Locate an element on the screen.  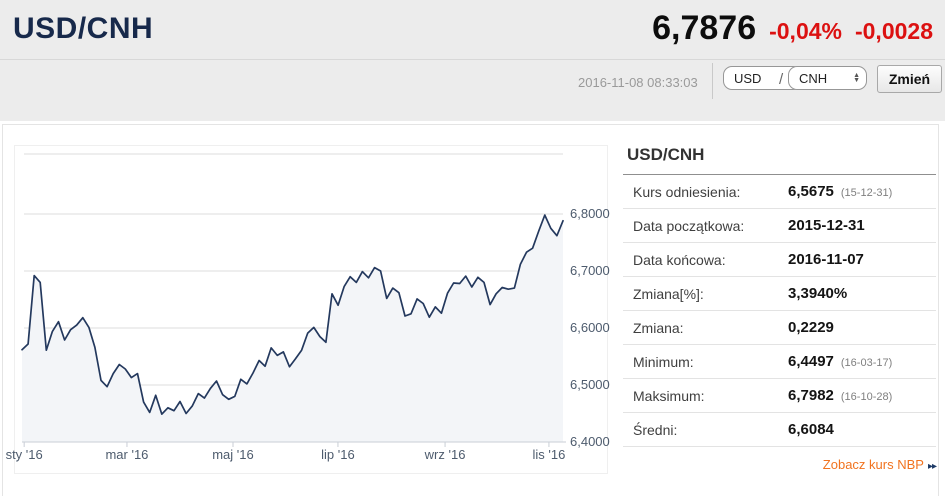
stat-value-group: 6,7982 (16-10-28) is located at coordinates (840, 395).